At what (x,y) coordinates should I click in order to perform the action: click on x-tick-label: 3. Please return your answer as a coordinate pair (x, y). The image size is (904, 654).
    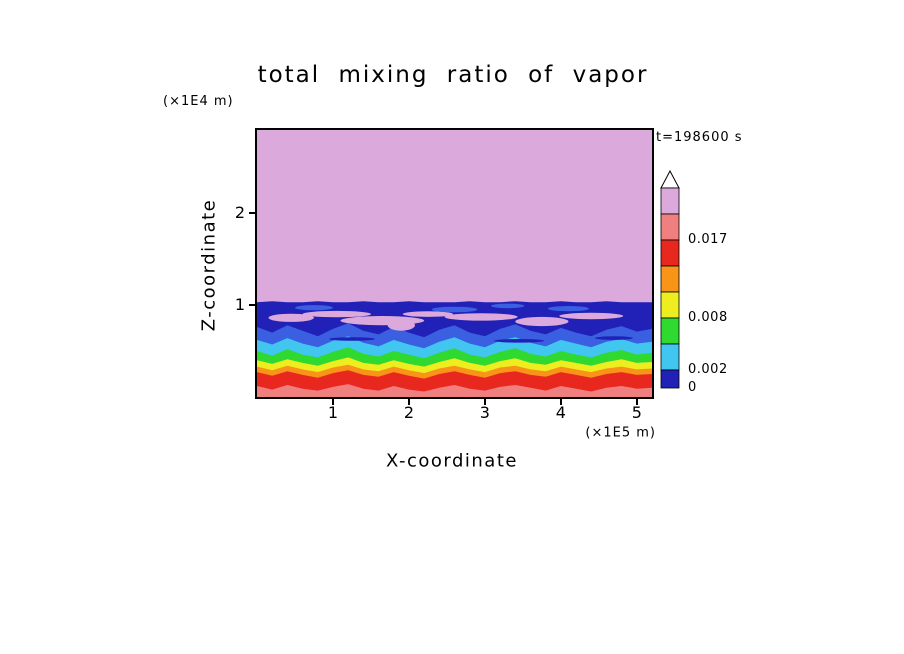
    Looking at the image, I should click on (484, 412).